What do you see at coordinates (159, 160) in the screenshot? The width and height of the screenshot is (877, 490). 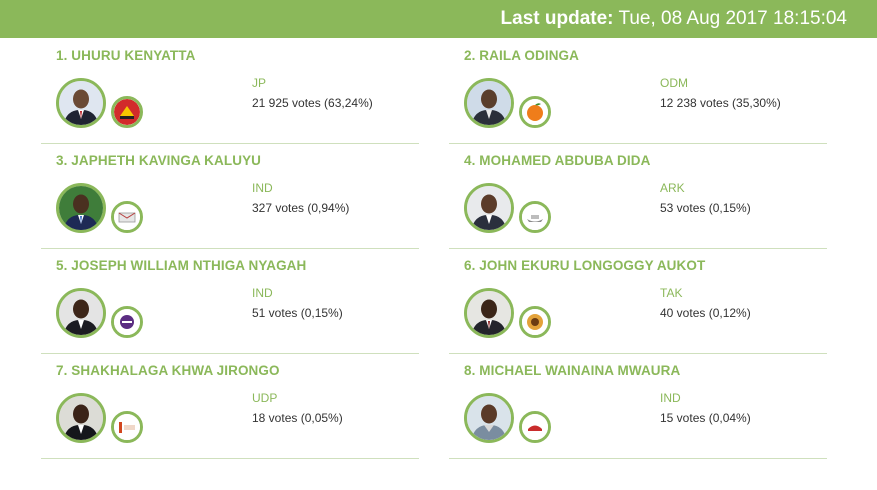 I see `candidate-name: 3. JAPHETH KAVINGA KALUYU` at bounding box center [159, 160].